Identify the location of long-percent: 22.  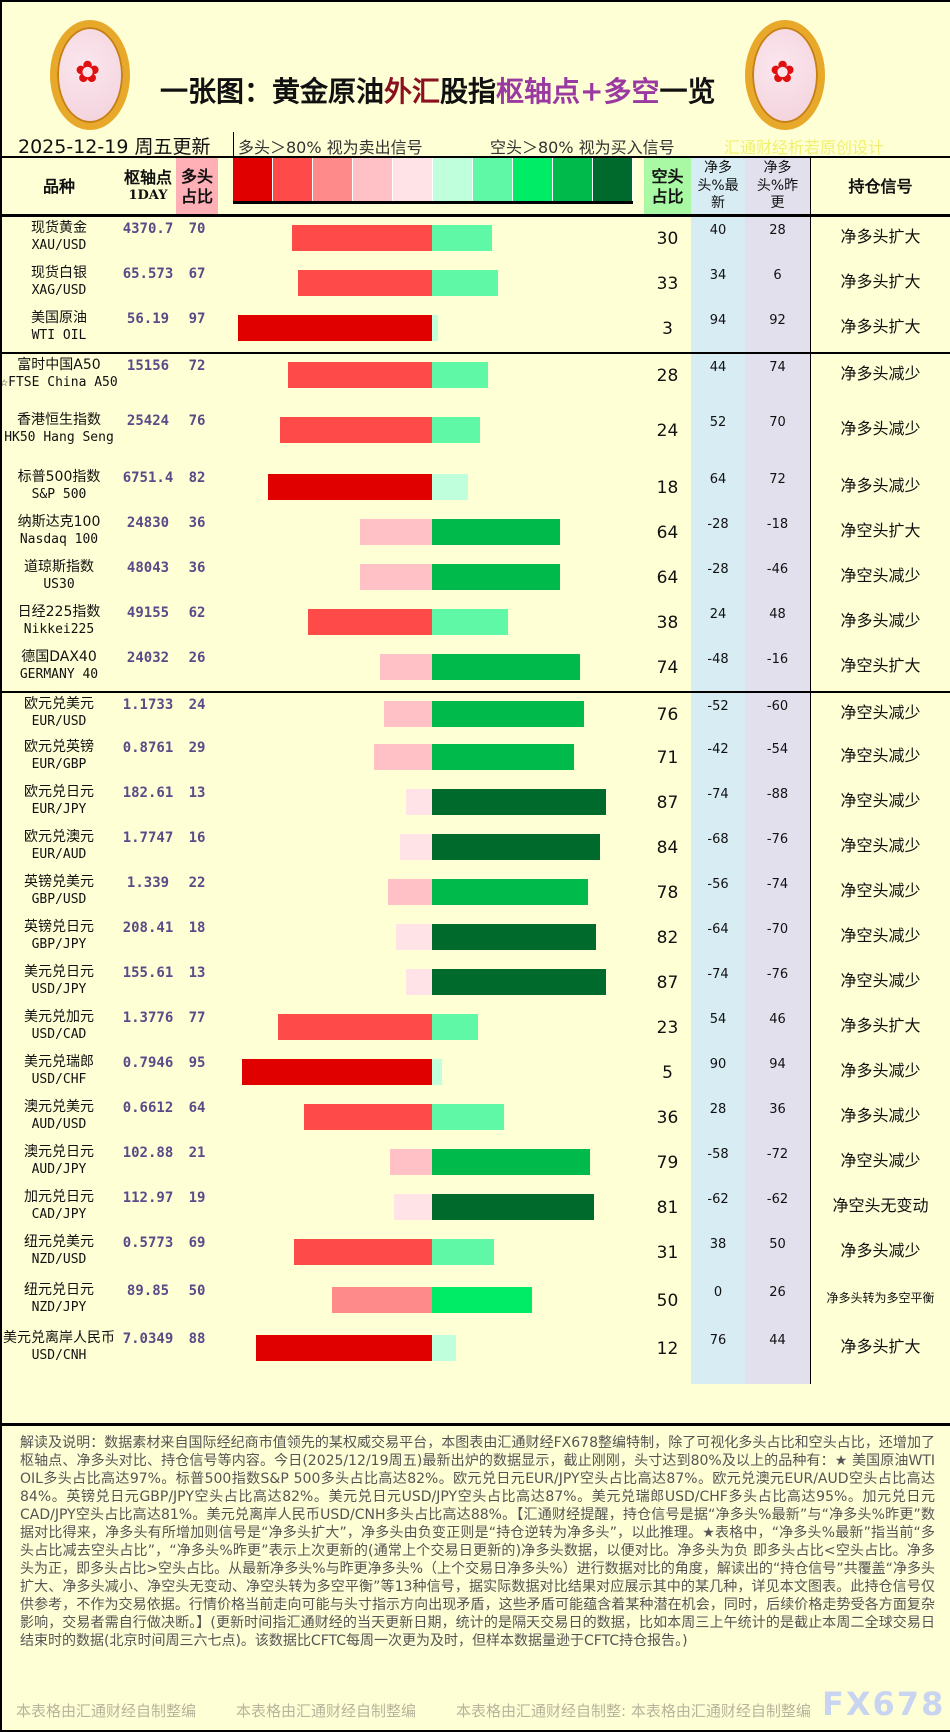
(197, 883).